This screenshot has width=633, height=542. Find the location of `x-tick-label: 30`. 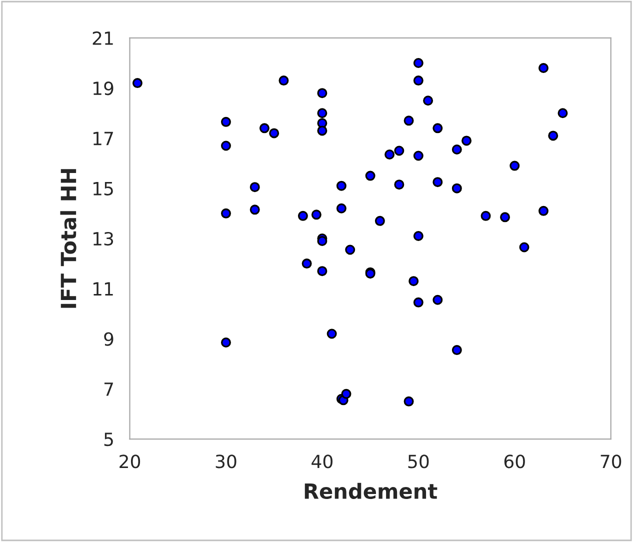

x-tick-label: 30 is located at coordinates (226, 461).